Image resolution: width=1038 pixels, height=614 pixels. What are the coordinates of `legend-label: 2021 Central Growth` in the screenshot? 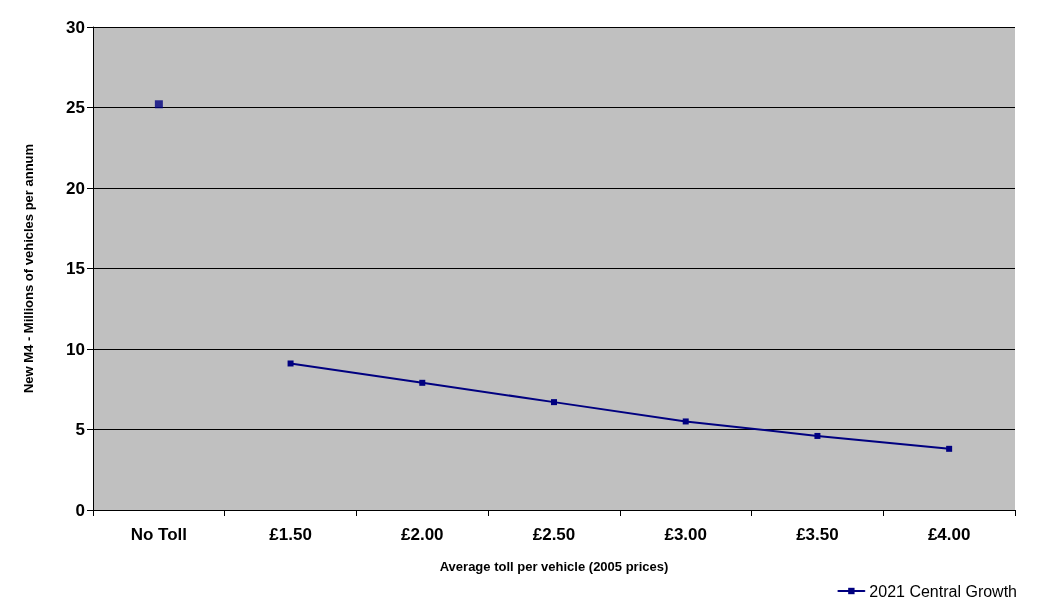 It's located at (943, 591).